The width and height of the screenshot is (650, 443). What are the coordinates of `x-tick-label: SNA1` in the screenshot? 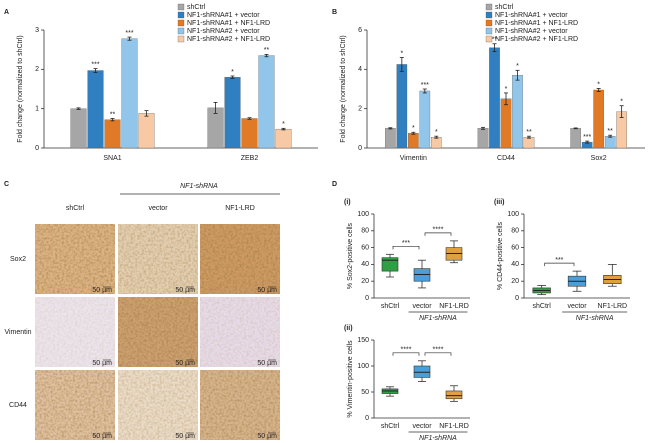 It's located at (112, 158).